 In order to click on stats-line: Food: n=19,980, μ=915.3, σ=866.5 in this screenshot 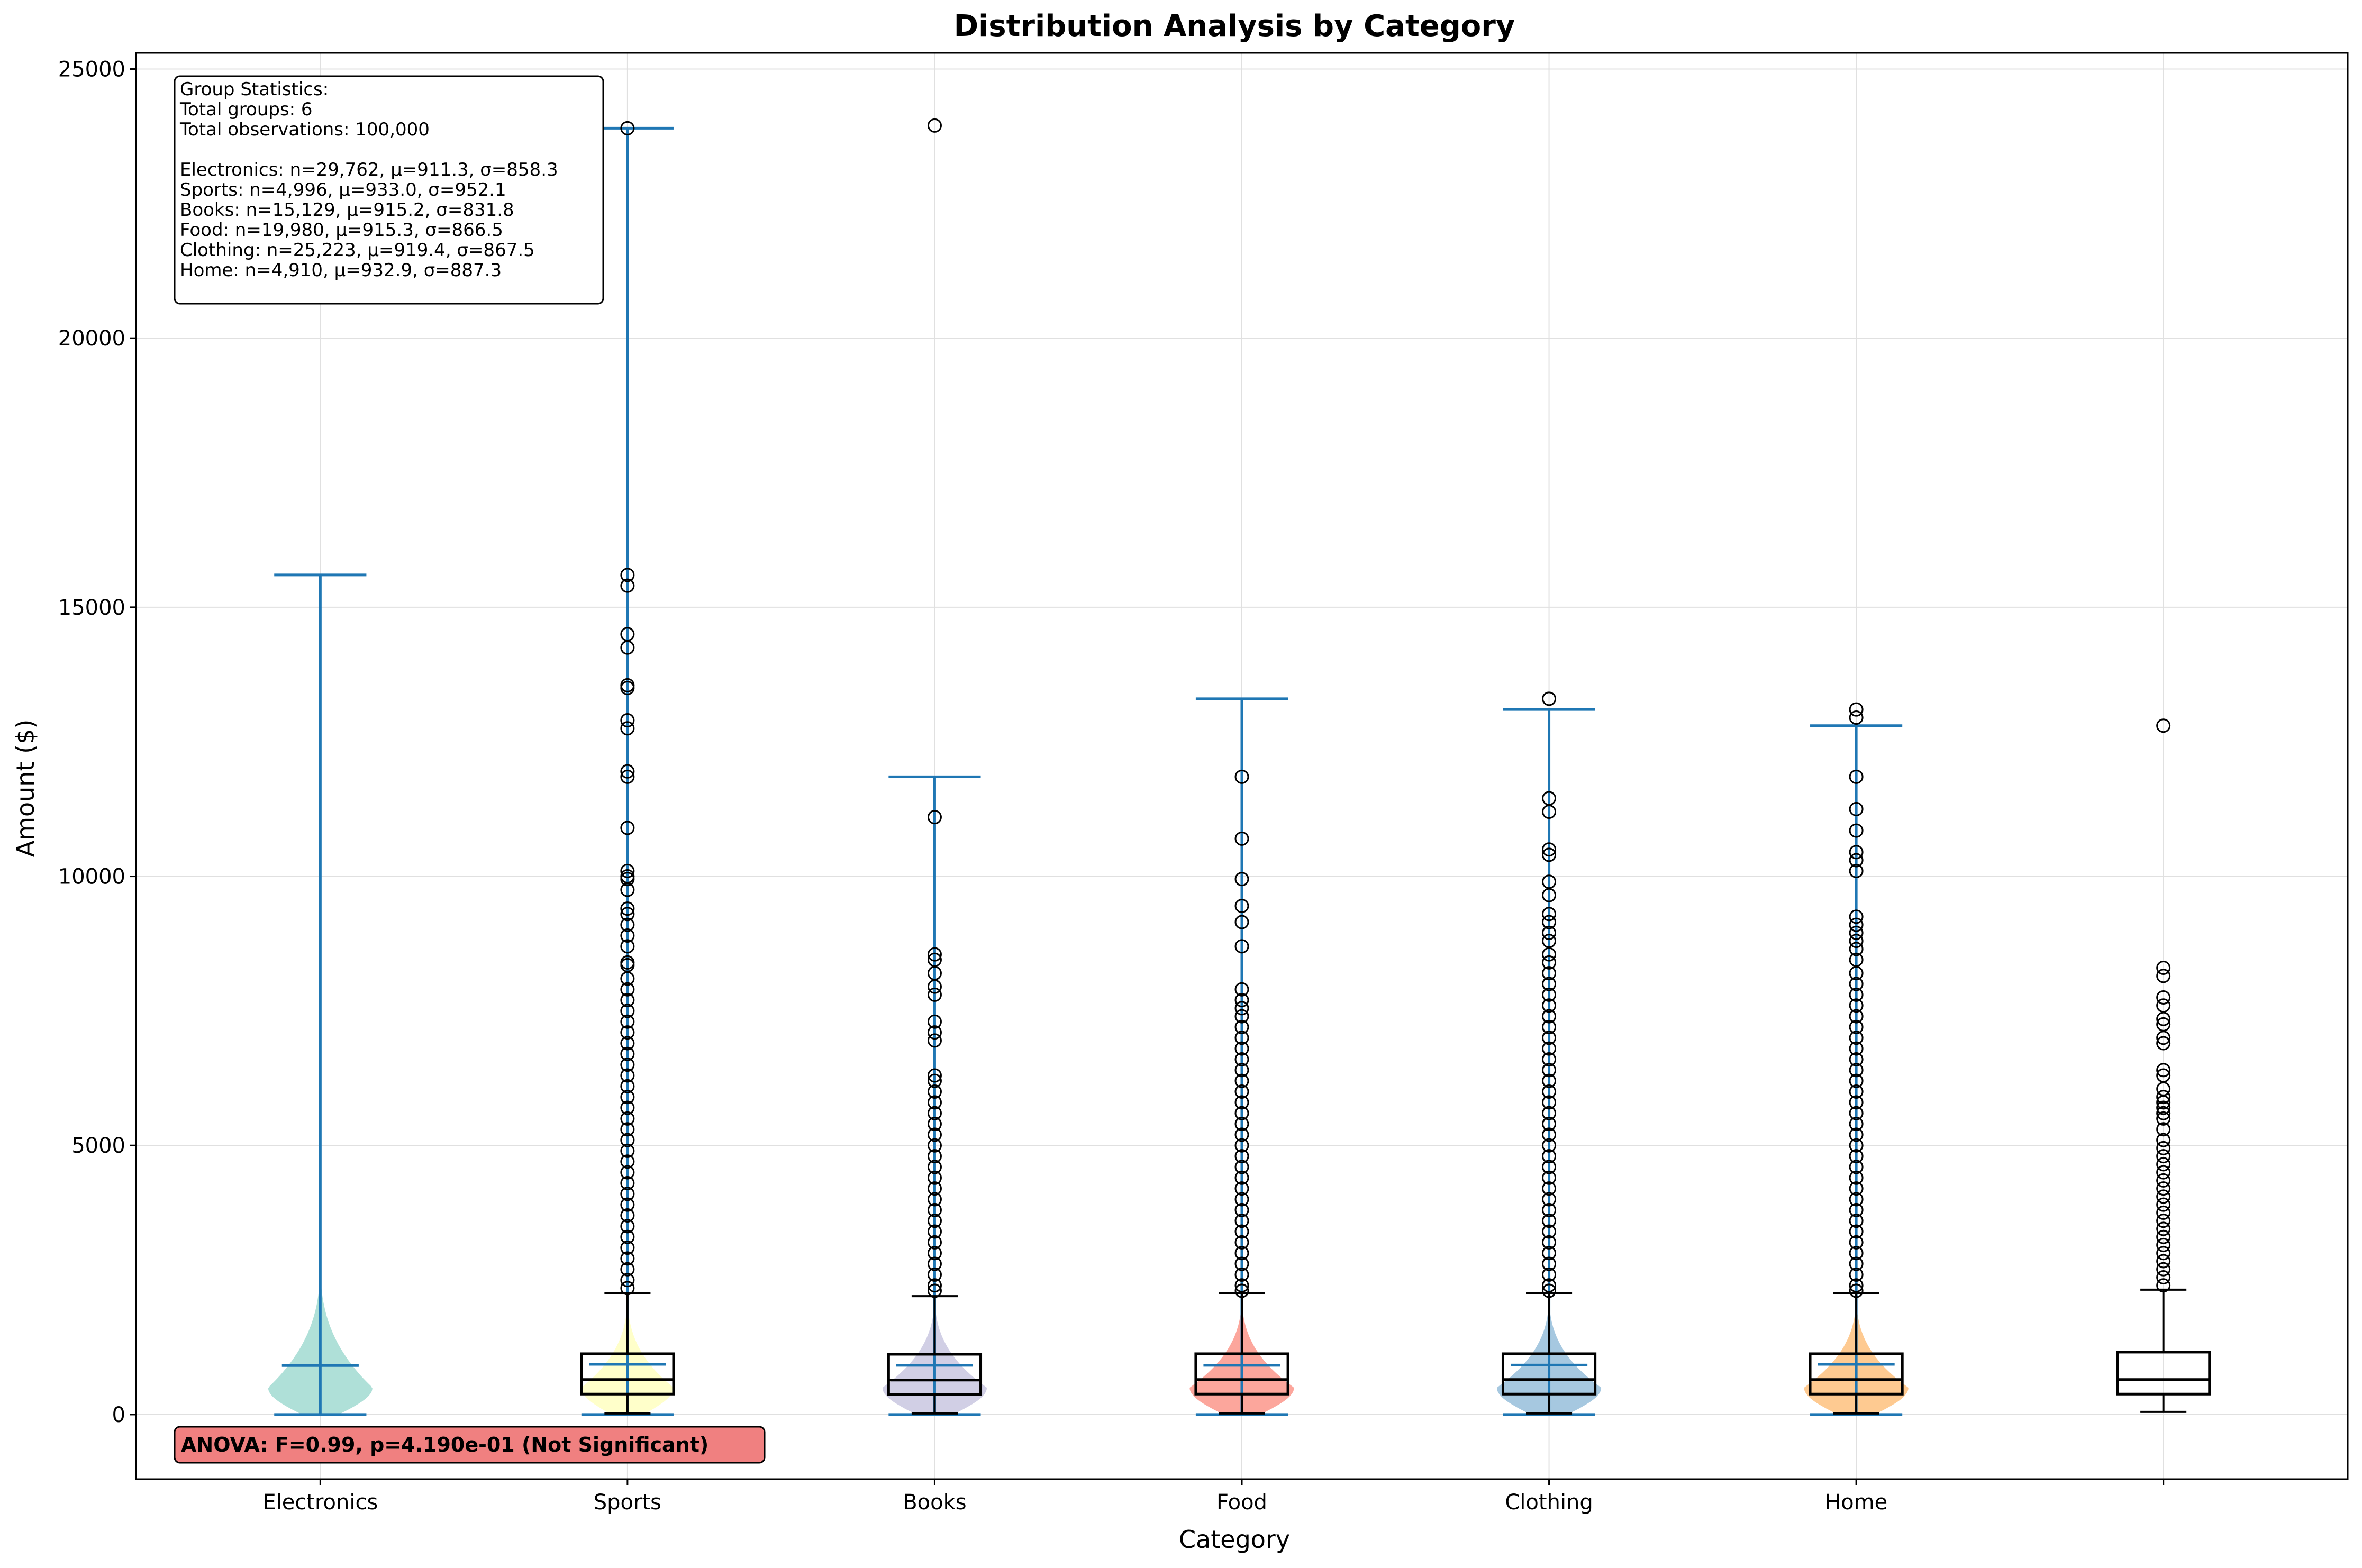, I will do `click(341, 230)`.